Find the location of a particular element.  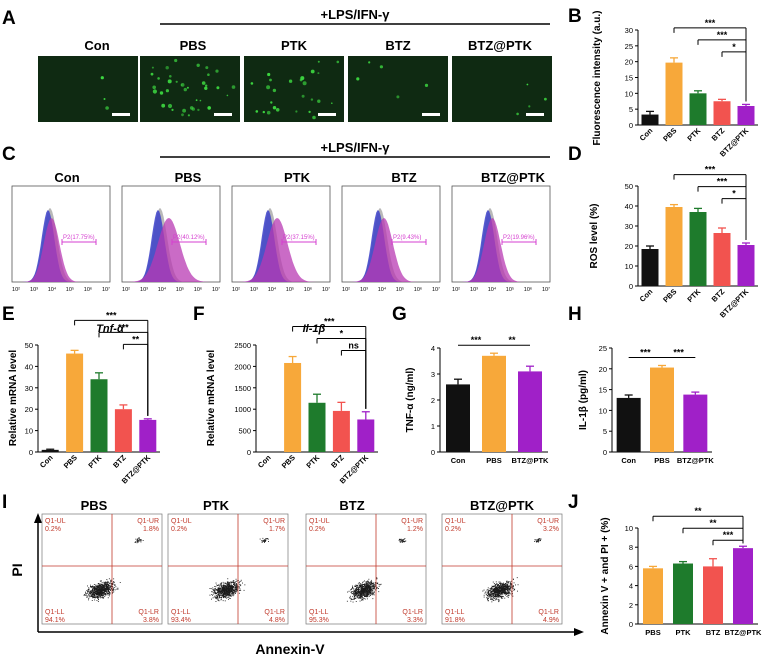

y-tick-label: 6 is located at coordinates (631, 566).